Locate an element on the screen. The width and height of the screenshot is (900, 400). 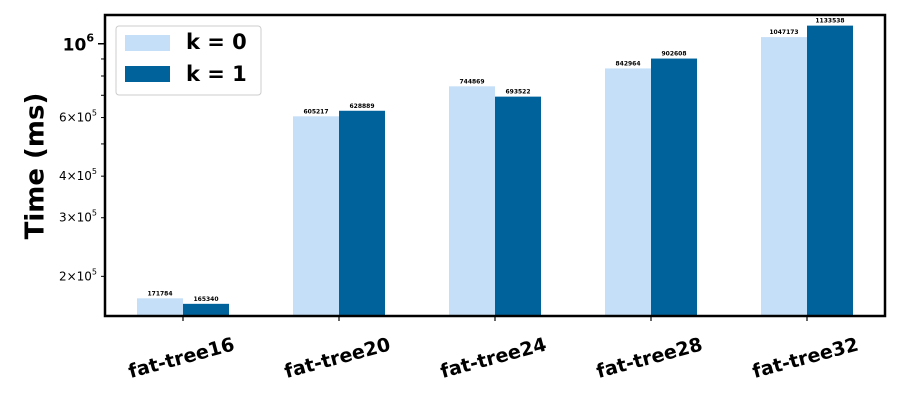
y-tick-label: 3×105 is located at coordinates (78, 217).